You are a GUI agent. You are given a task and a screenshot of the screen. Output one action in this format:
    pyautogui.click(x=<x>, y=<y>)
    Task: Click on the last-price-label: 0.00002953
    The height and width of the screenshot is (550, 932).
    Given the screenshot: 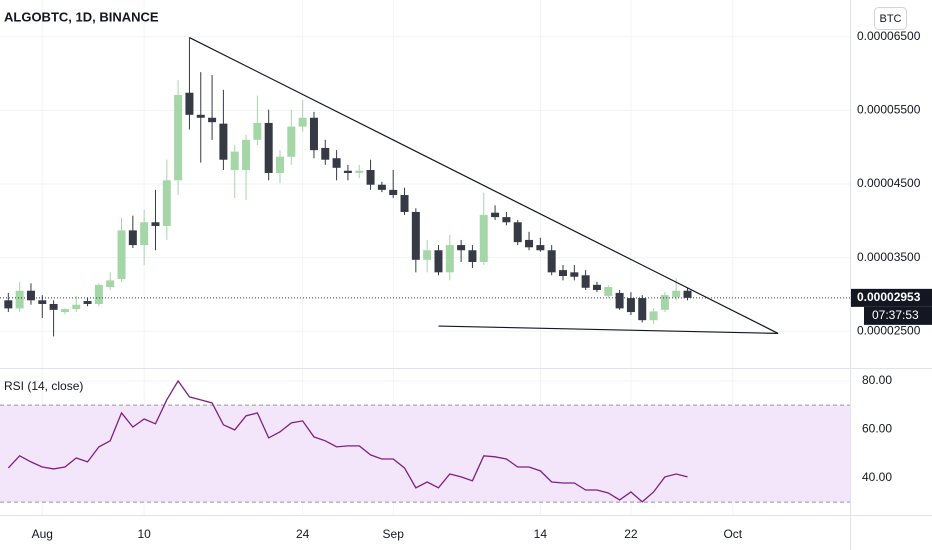 What is the action you would take?
    pyautogui.click(x=889, y=297)
    